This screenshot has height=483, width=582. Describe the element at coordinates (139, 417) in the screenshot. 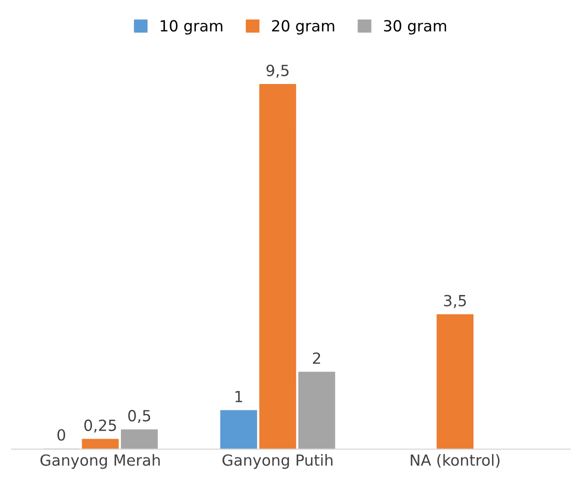

I see `data-label: 0,5` at that location.